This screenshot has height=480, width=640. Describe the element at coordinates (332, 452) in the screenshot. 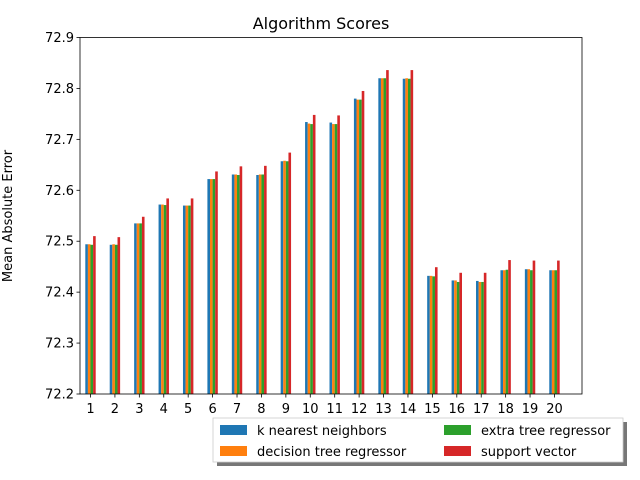

I see `legend-label-2: decision tree regressor` at that location.